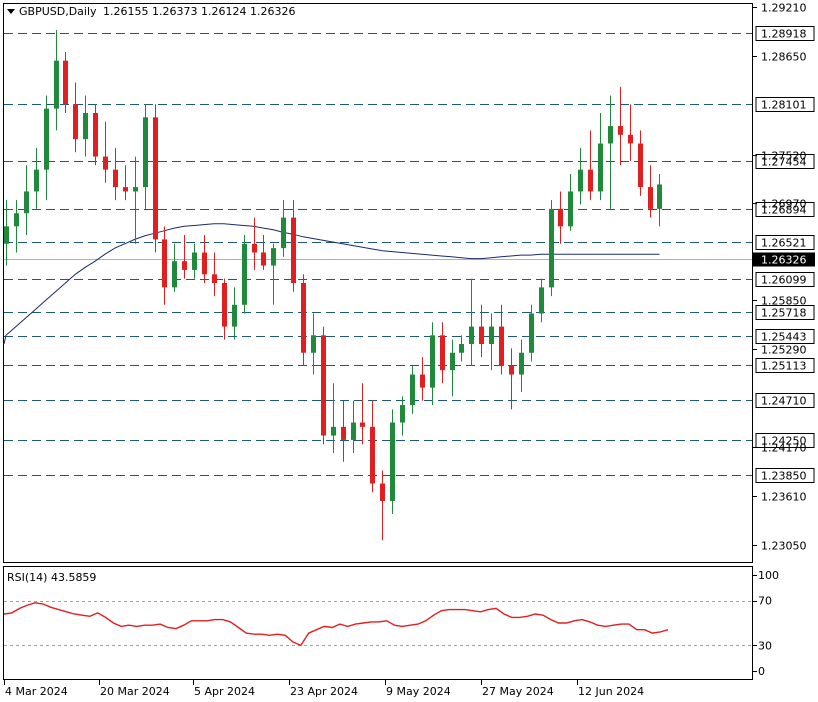 This screenshot has height=702, width=818. Describe the element at coordinates (273, 11) in the screenshot. I see `ohlc-close: 1.26326` at that location.